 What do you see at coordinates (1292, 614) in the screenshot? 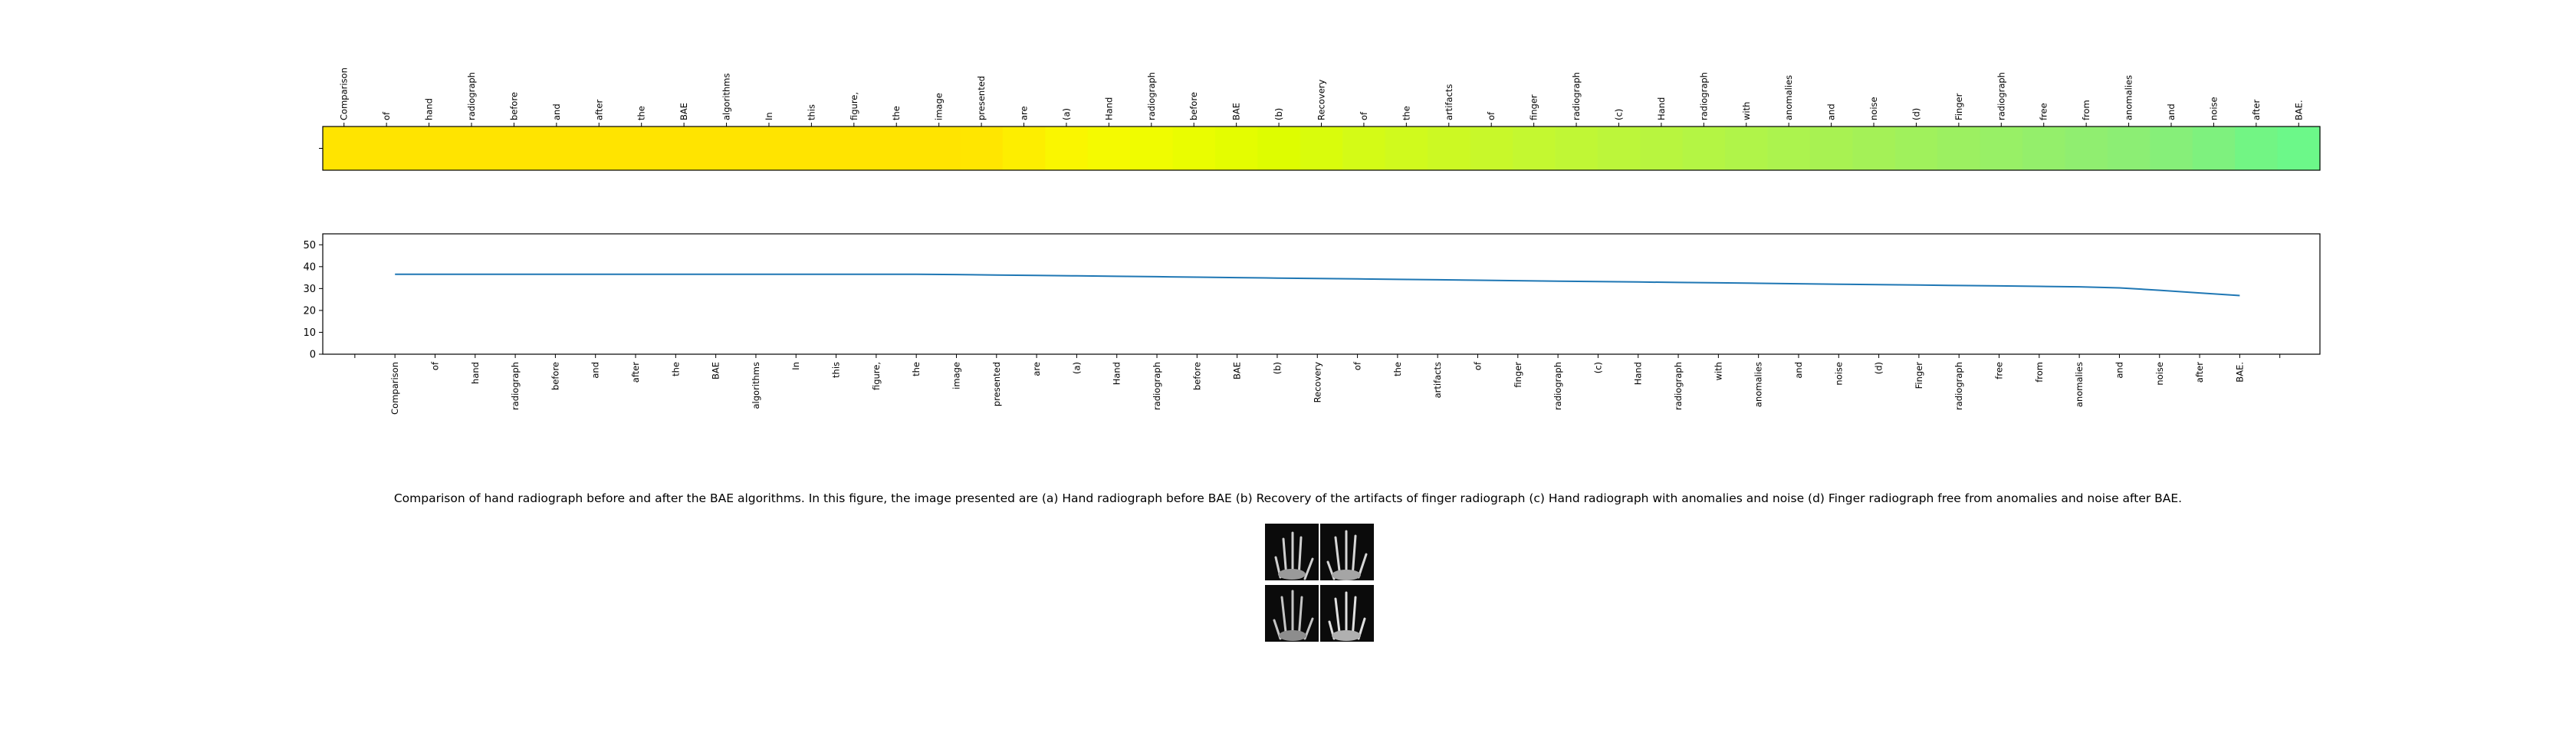
I see `radiograph-image-c` at bounding box center [1292, 614].